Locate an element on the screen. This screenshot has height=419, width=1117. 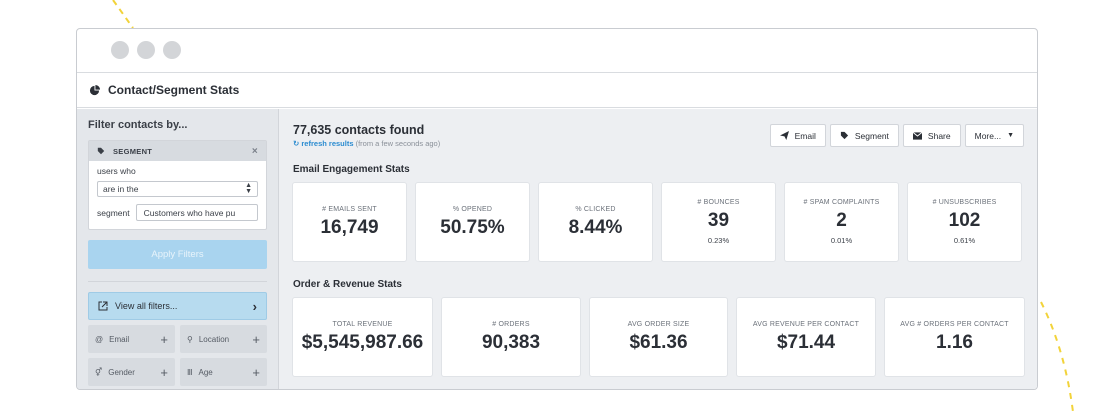
condition-select: are in the ▲ ▼ is located at coordinates (177, 189).